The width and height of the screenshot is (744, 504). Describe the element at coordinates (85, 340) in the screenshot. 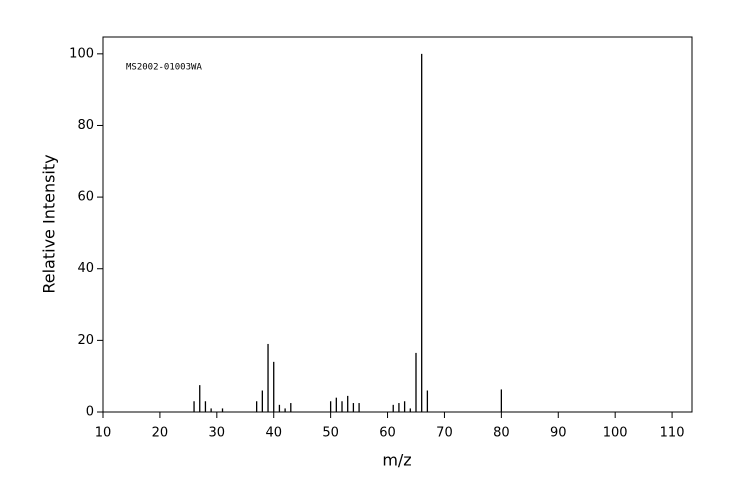

I see `y-tick-label: 20` at that location.